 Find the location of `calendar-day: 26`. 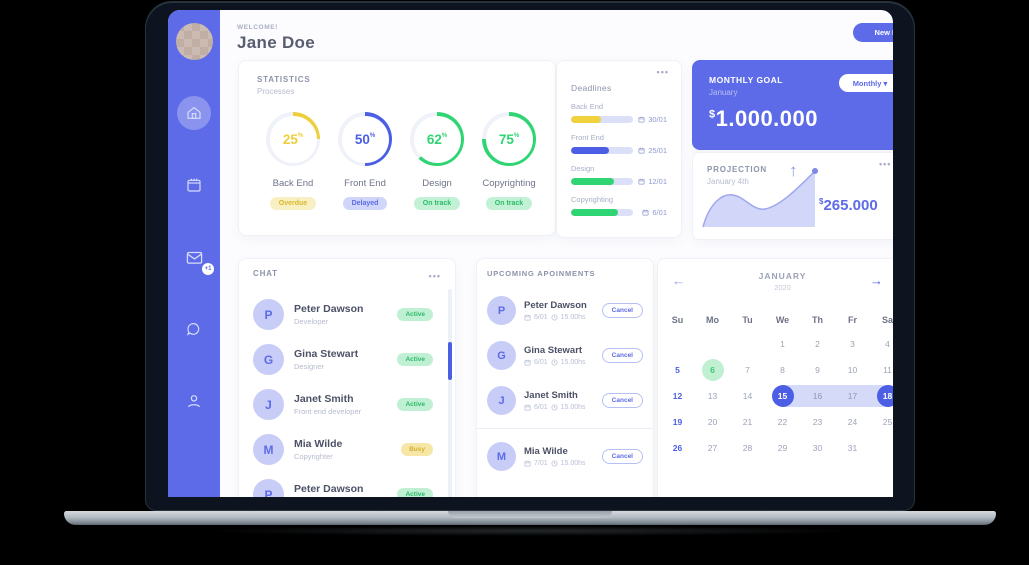

calendar-day: 26 is located at coordinates (677, 448).